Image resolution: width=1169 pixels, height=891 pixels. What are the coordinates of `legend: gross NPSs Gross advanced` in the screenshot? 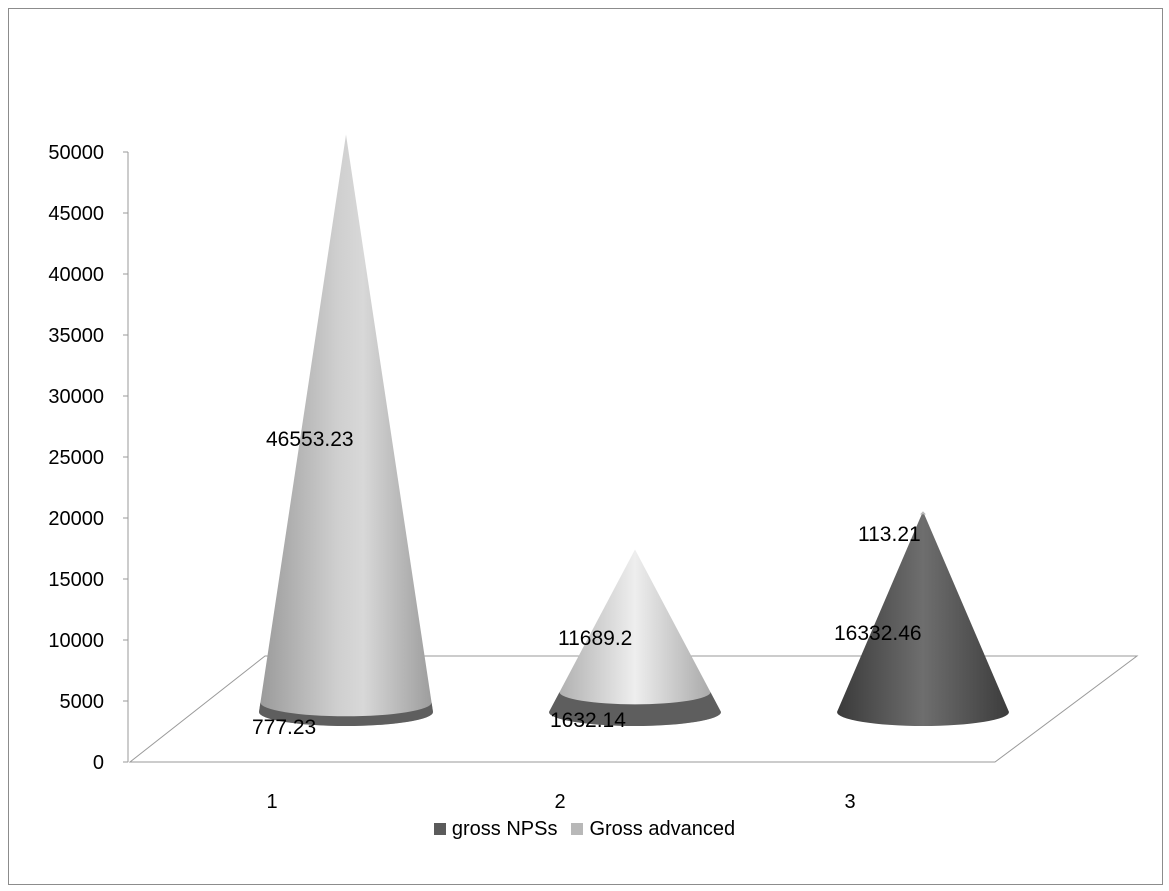 It's located at (584, 829).